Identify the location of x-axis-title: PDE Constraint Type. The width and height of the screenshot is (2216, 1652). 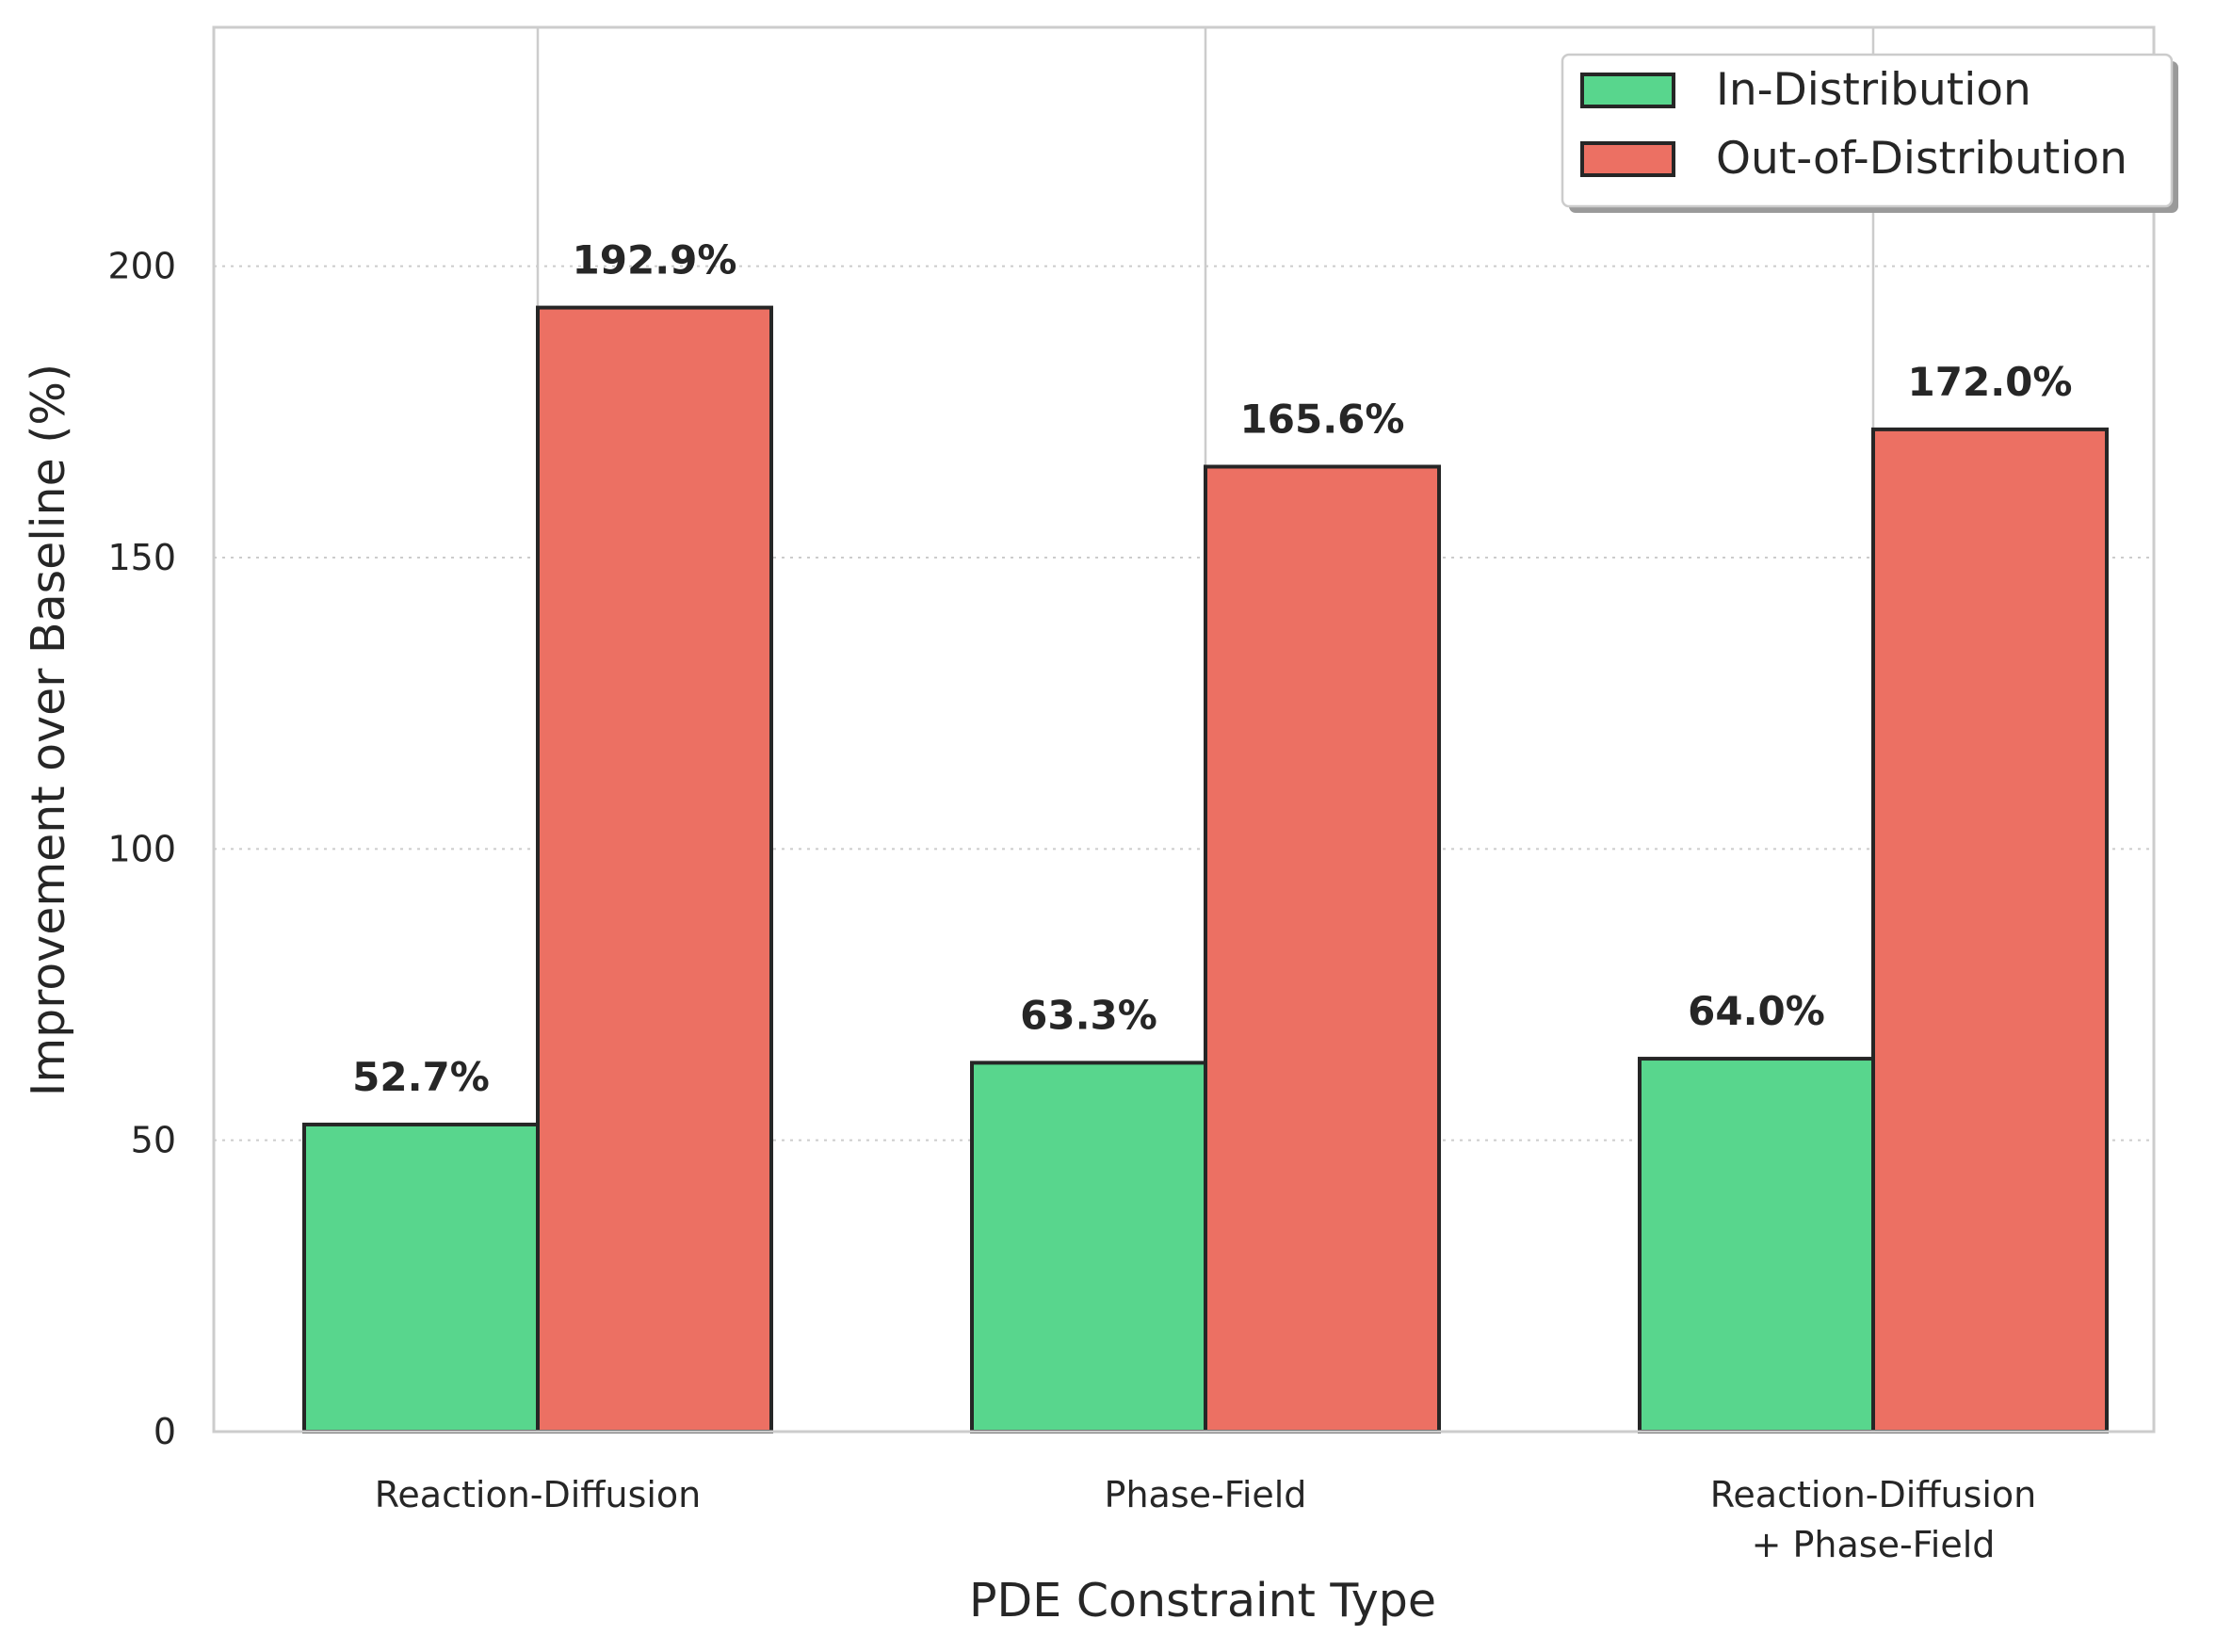
(1202, 1601).